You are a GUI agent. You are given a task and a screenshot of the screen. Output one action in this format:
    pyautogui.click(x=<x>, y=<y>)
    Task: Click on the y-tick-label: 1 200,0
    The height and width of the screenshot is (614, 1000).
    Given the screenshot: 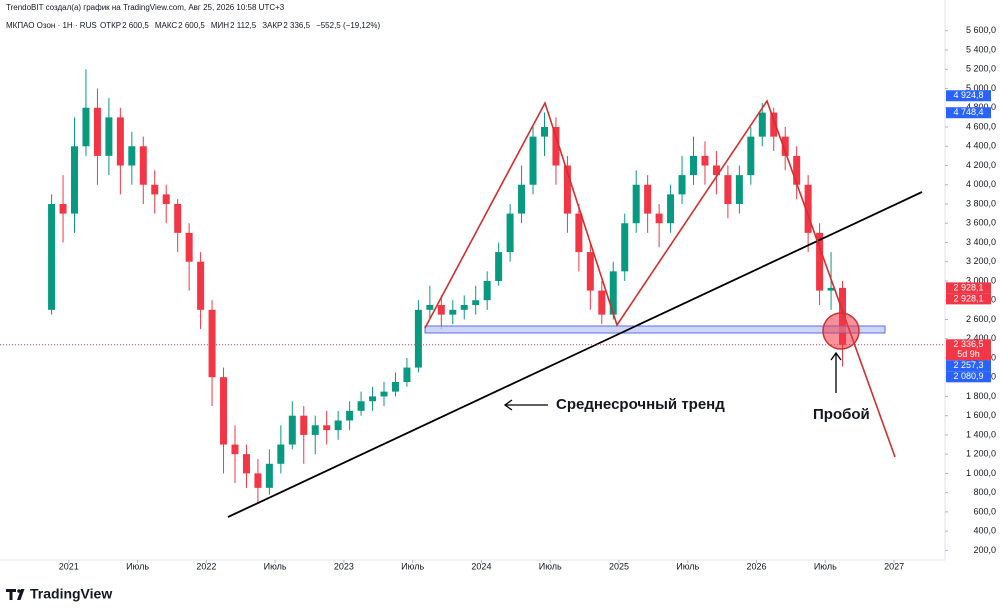 What is the action you would take?
    pyautogui.click(x=981, y=454)
    